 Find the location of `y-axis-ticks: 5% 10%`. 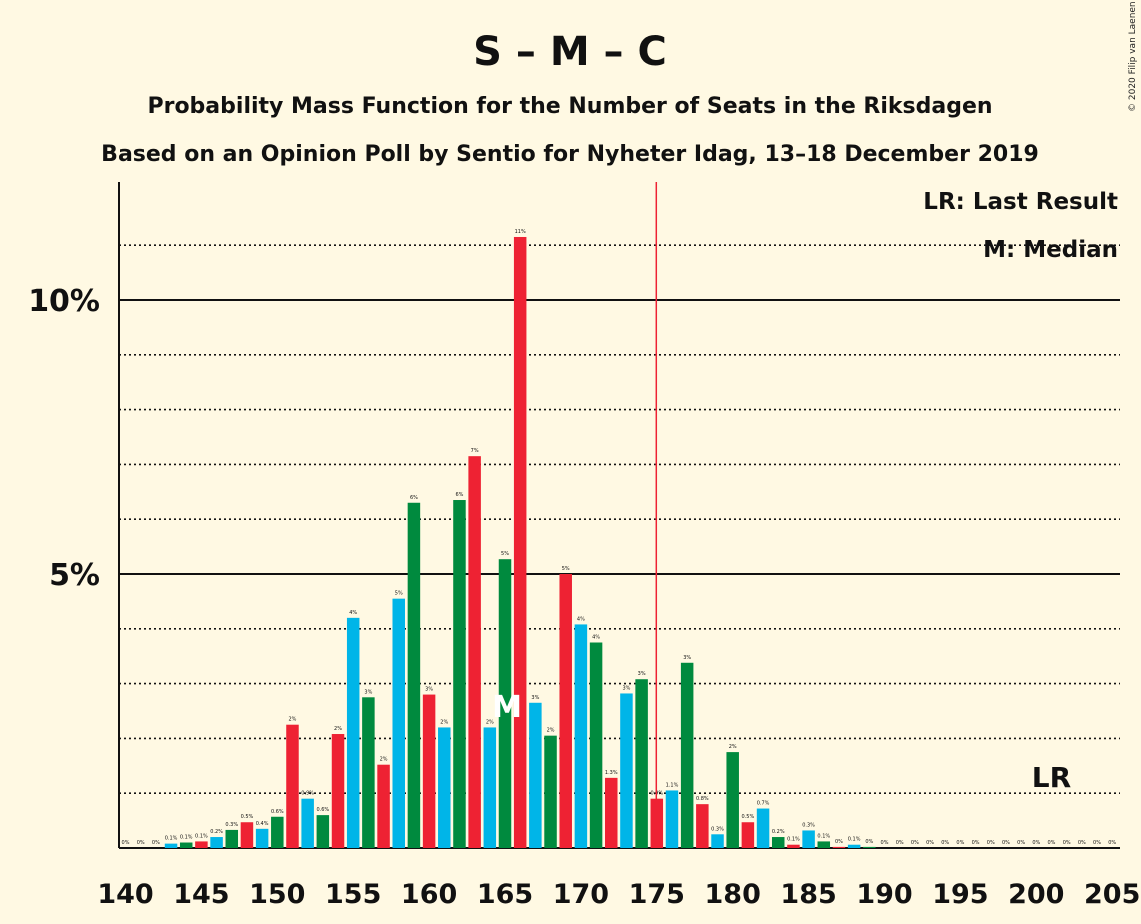

y-axis-ticks: 5% 10% is located at coordinates (64, 438).